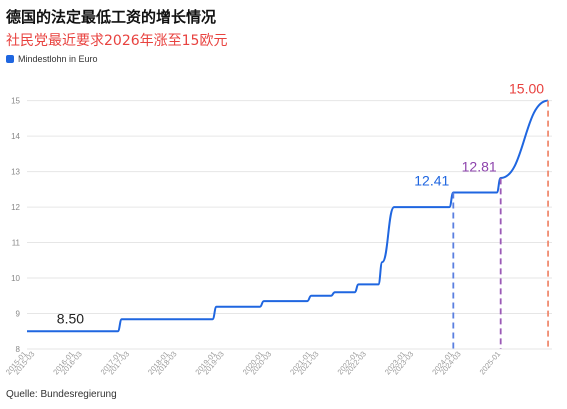 The width and height of the screenshot is (567, 409). I want to click on y-tick-label: 10, so click(15, 278).